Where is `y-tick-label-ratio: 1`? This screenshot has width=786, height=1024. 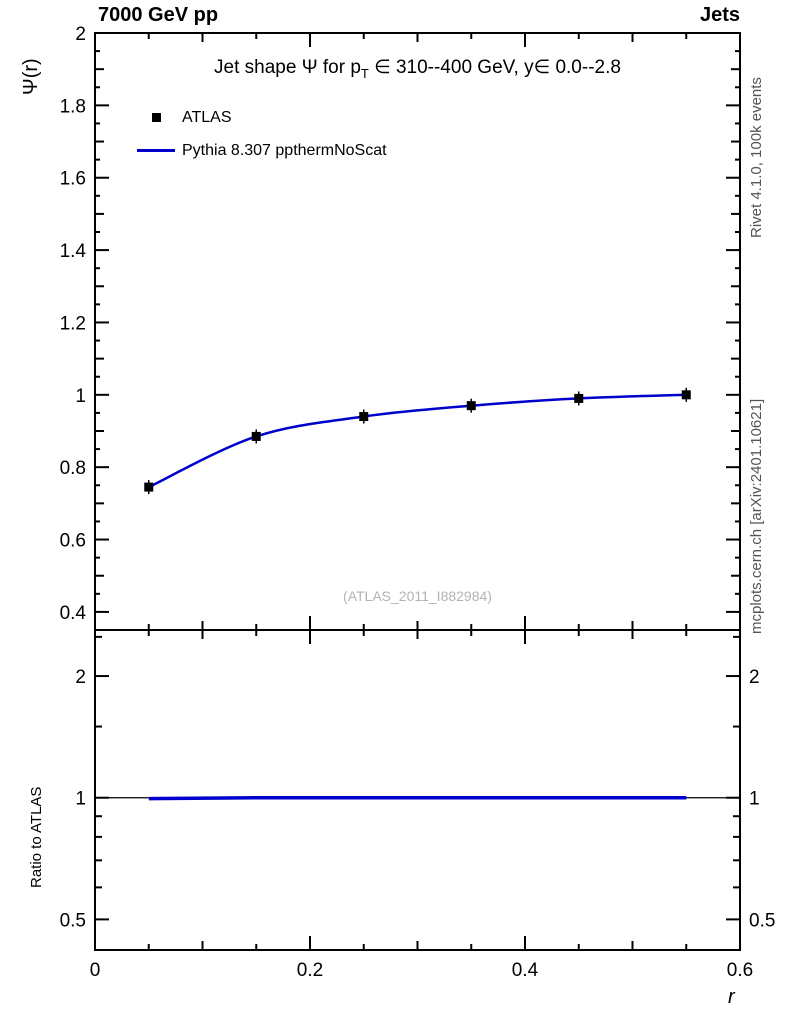
y-tick-label-ratio: 1 is located at coordinates (80, 799).